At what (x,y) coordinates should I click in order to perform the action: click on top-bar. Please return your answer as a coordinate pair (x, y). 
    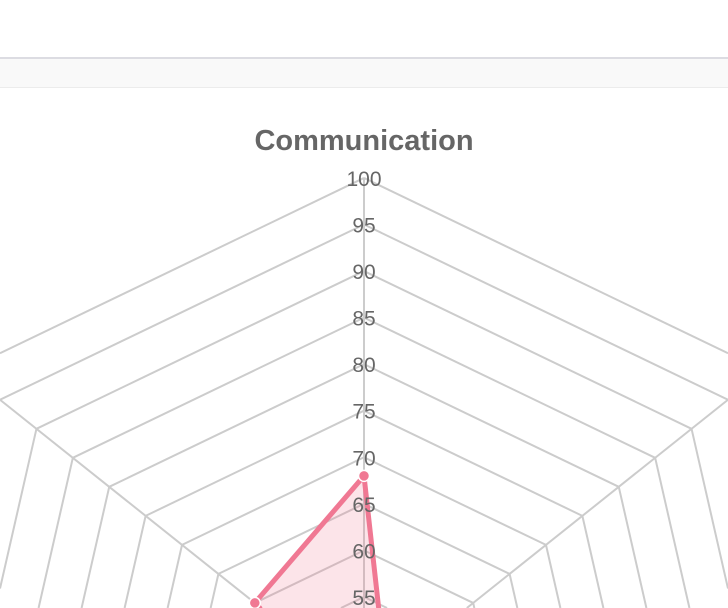
    Looking at the image, I should click on (364, 29).